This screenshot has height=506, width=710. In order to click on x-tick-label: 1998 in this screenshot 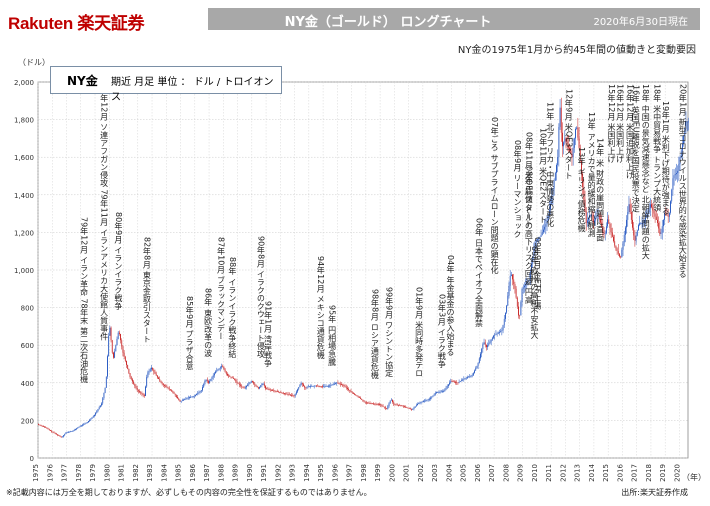, I will do `click(364, 473)`.